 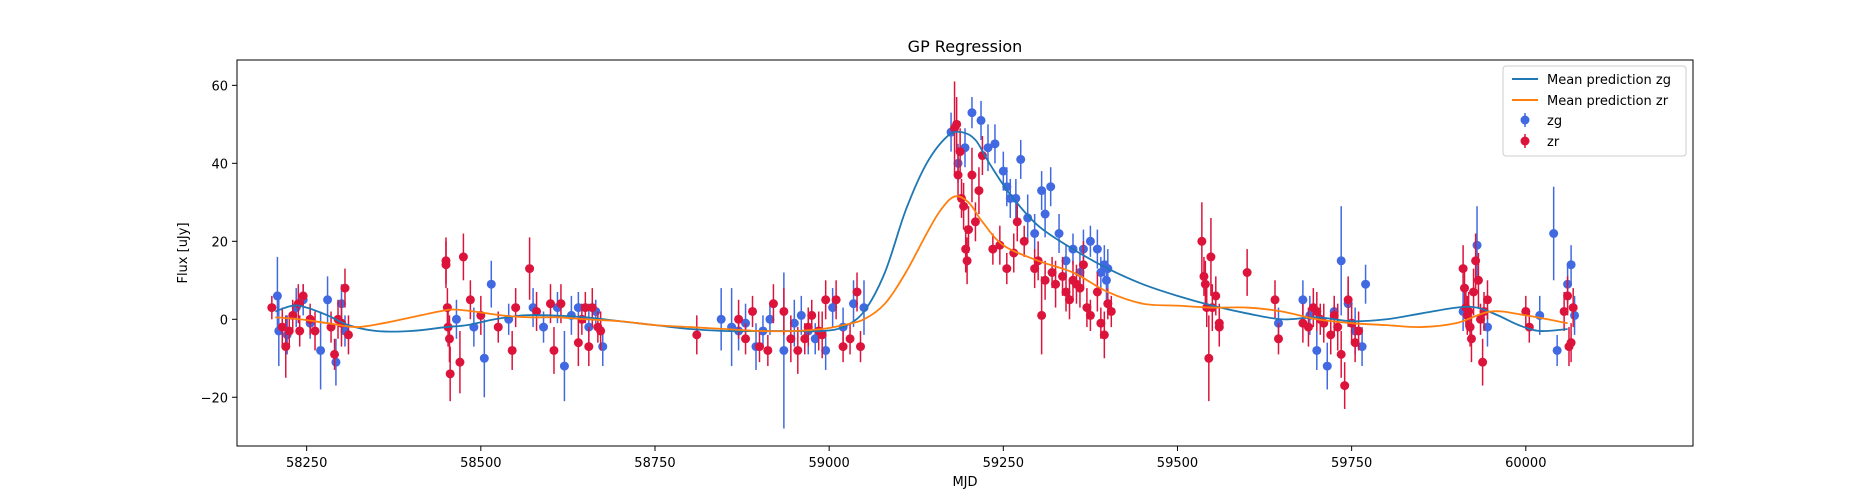 I want to click on x-tick-label: 59000, so click(x=828, y=463).